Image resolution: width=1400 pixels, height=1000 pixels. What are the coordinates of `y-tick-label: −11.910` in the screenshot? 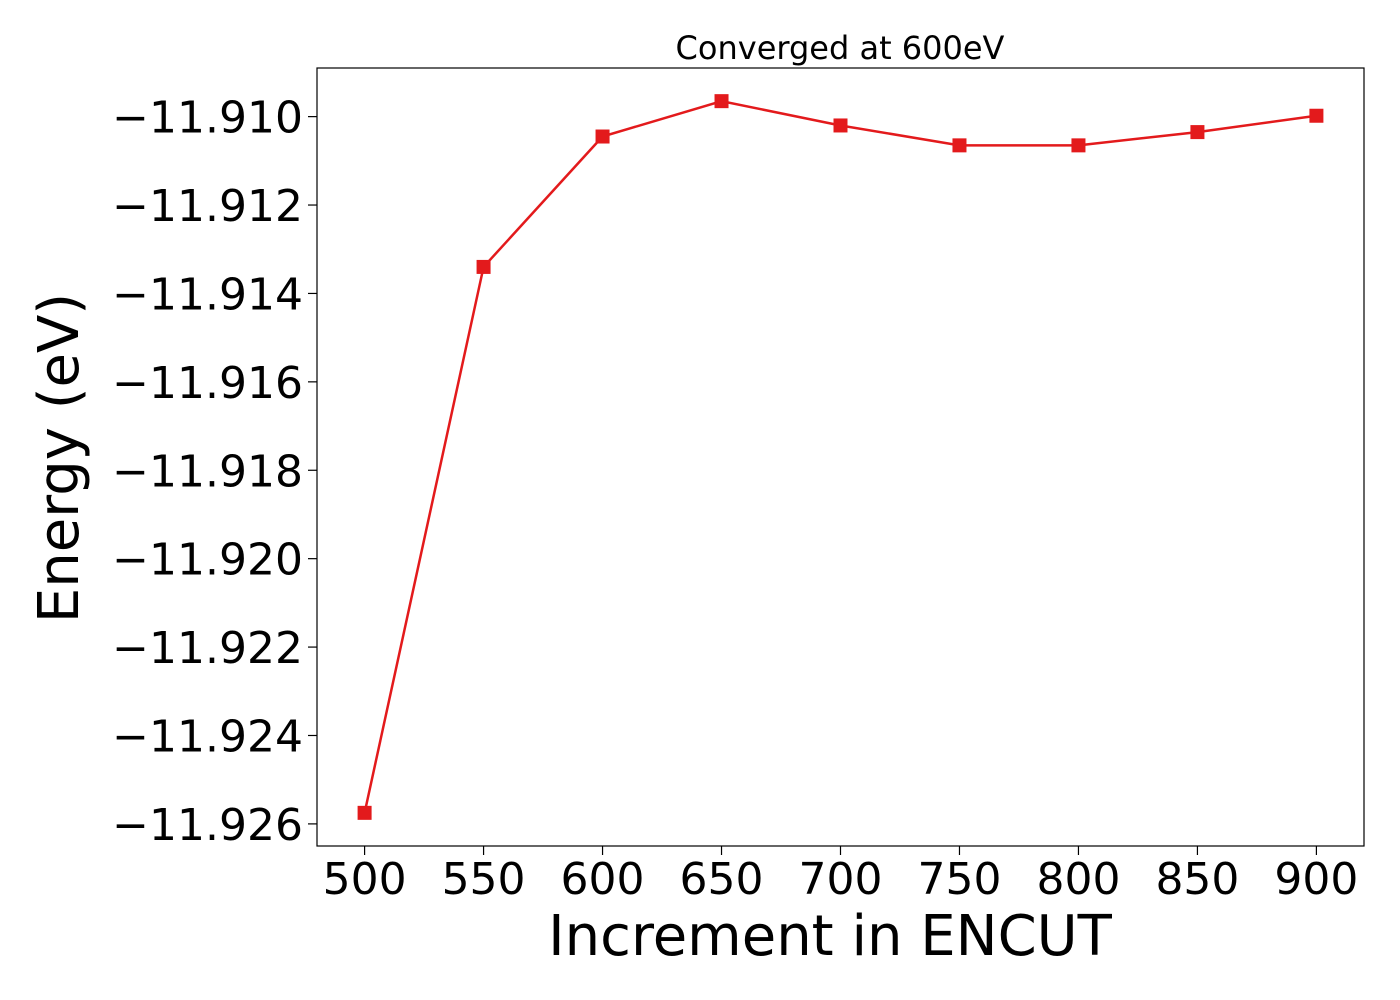 It's located at (207, 118).